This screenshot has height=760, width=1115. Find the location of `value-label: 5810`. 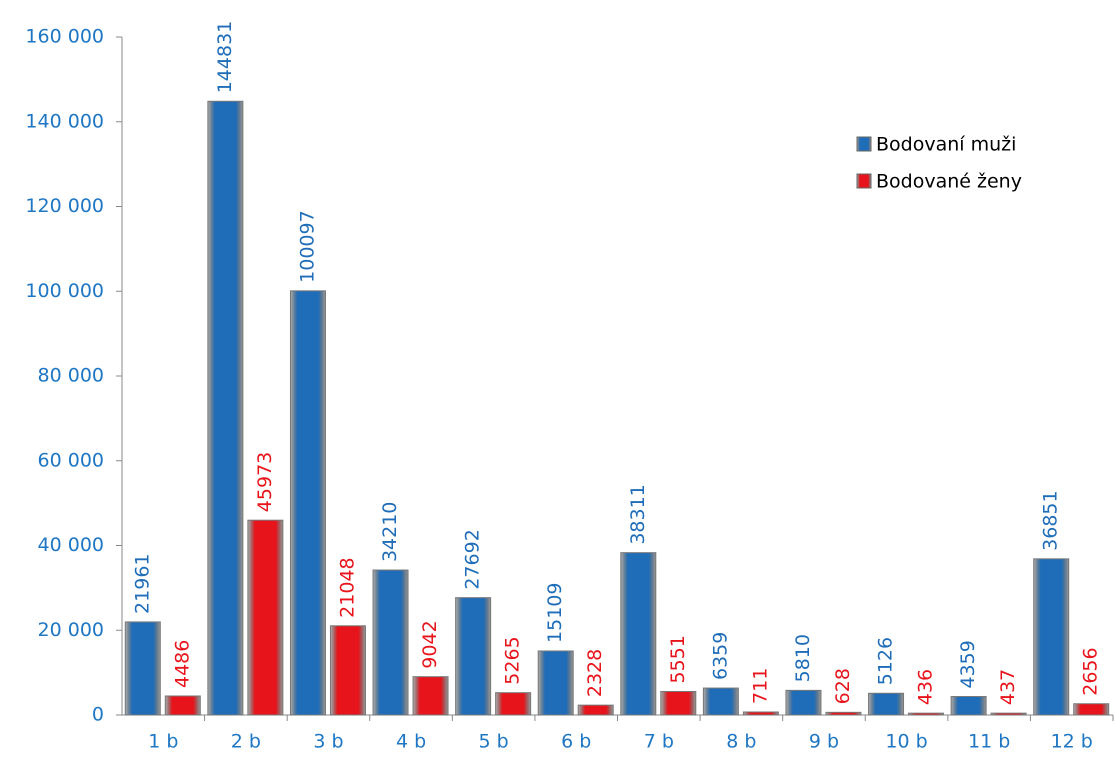

value-label: 5810 is located at coordinates (803, 658).